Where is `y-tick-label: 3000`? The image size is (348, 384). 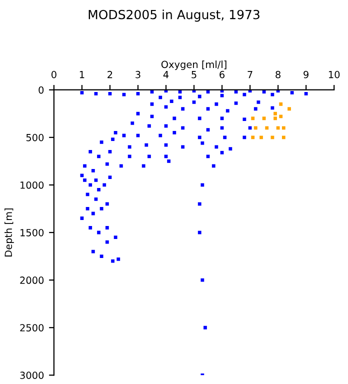 y-tick-label: 3000 is located at coordinates (32, 375).